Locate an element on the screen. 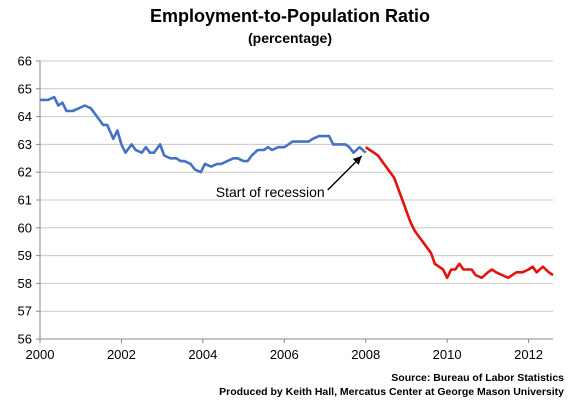 This screenshot has width=580, height=403. y-tick-label: 61 is located at coordinates (25, 200).